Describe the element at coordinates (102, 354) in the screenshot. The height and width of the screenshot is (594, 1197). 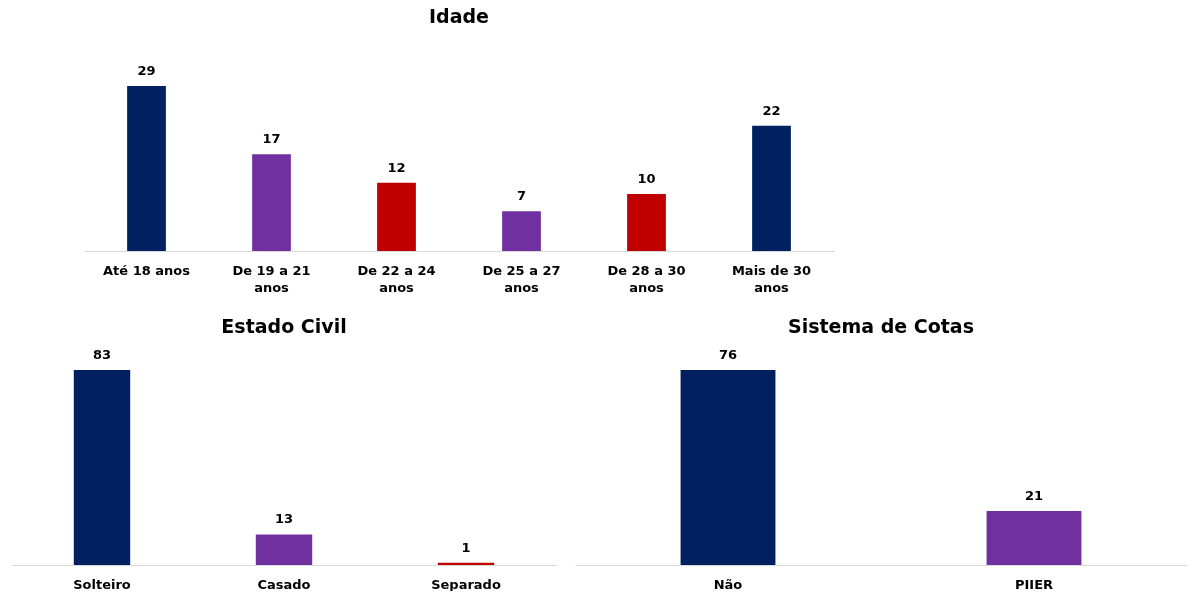
I see `data-label: 83` at that location.